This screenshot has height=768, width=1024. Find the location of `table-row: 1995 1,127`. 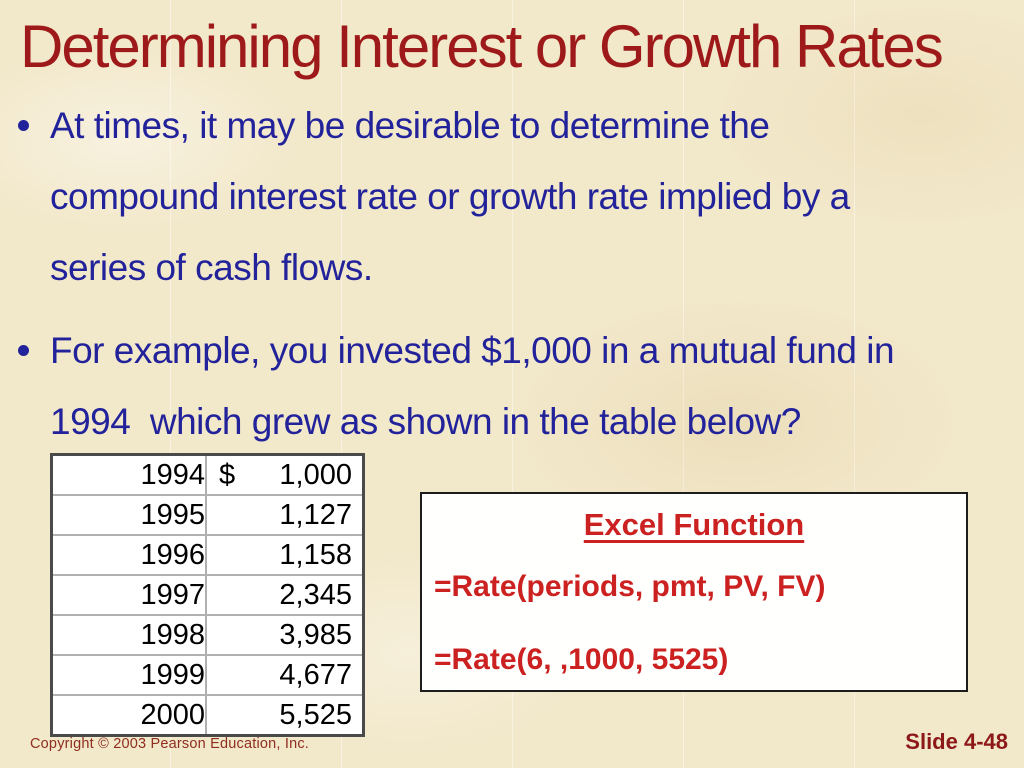

table-row: 1995 1,127 is located at coordinates (207, 515).